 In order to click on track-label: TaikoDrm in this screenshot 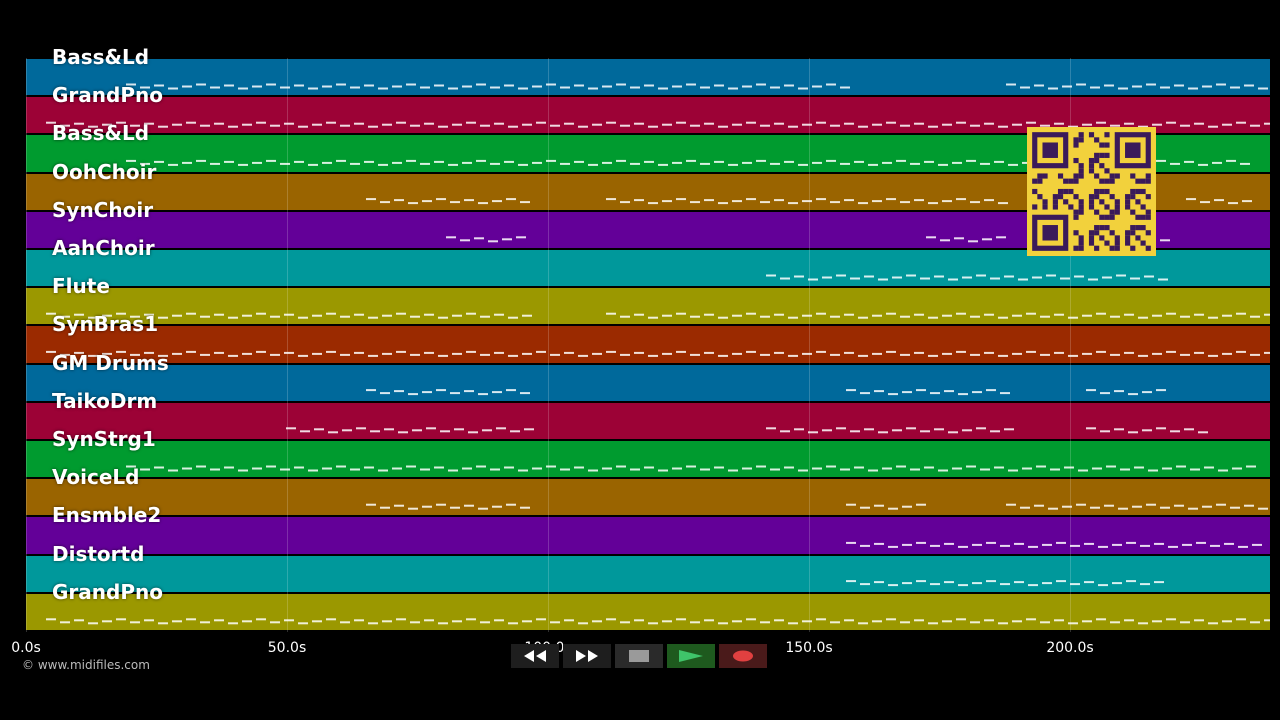, I will do `click(105, 400)`.